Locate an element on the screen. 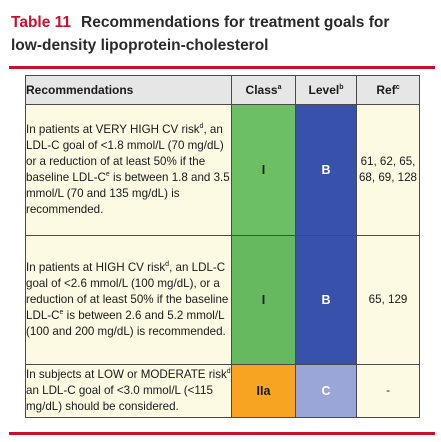  ref-cell: - is located at coordinates (388, 391).